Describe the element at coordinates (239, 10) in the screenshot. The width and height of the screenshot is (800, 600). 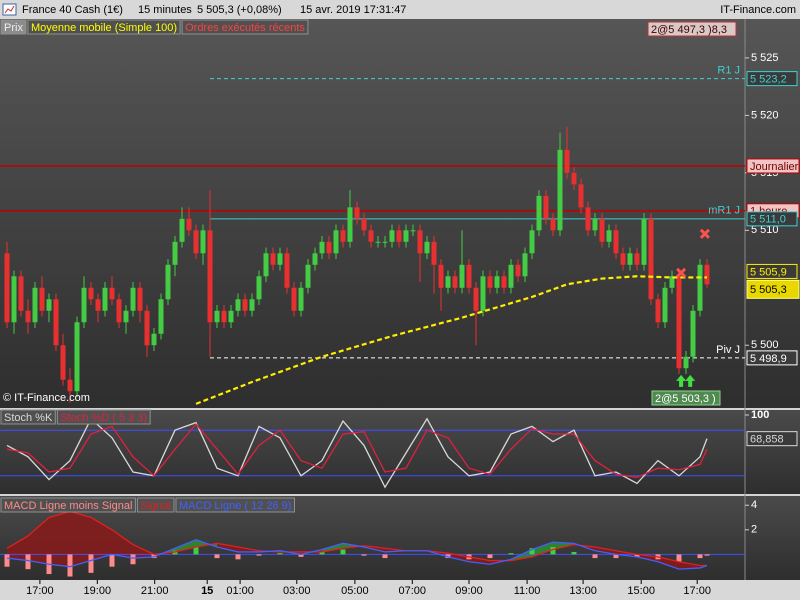
I see `header-item: 5 505,3 (+0,08%)` at that location.